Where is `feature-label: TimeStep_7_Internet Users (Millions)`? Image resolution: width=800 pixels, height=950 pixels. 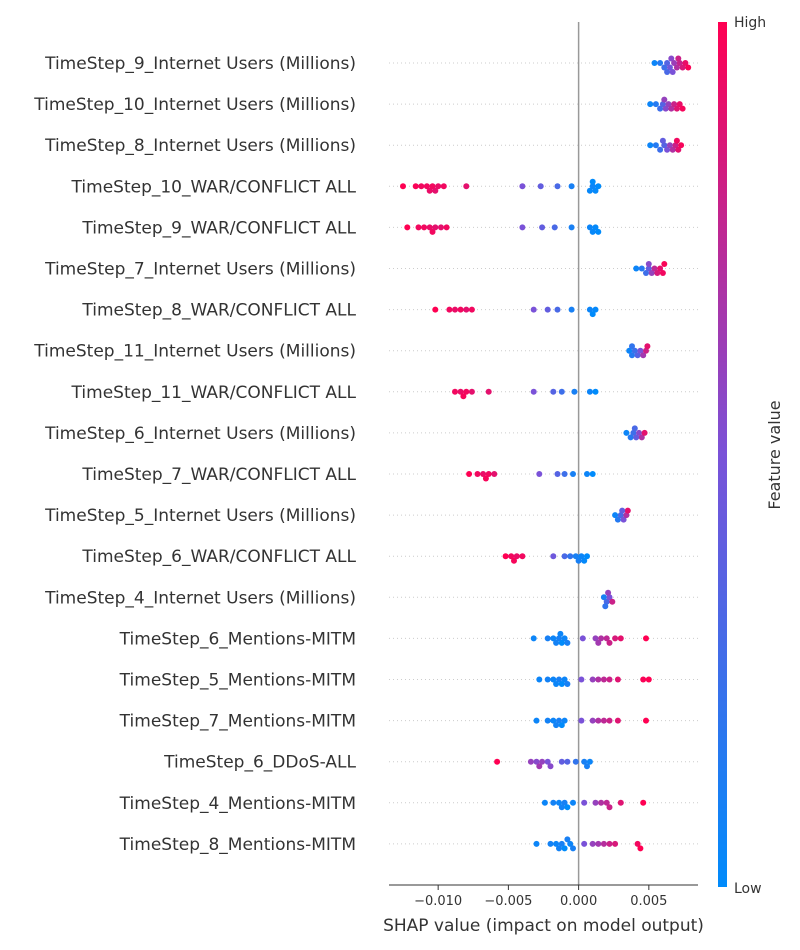 feature-label: TimeStep_7_Internet Users (Millions) is located at coordinates (200, 270).